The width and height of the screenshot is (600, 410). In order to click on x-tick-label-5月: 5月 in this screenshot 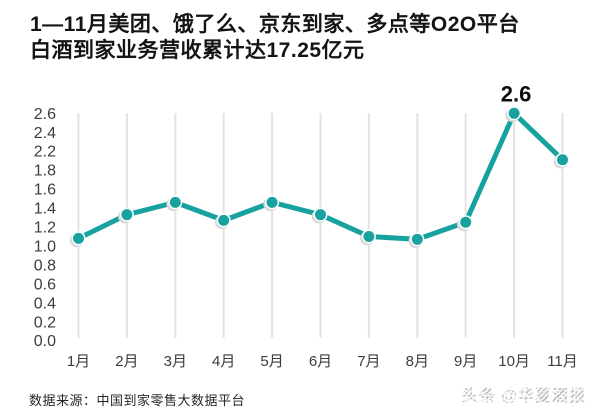, I will do `click(271, 361)`.